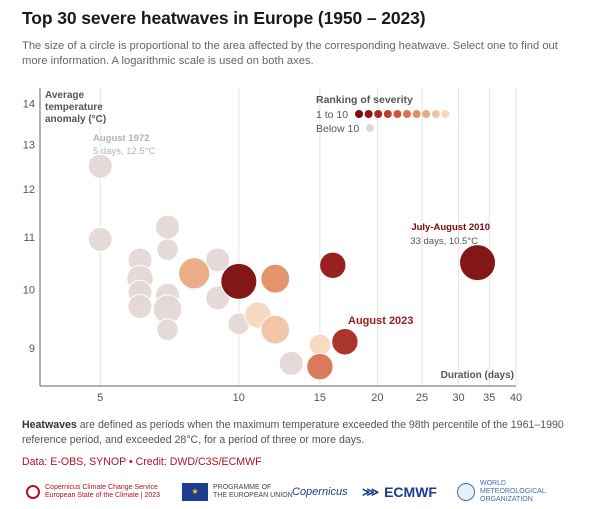 Image resolution: width=600 pixels, height=509 pixels. Describe the element at coordinates (101, 487) in the screenshot. I see `c3s-name: Copernicus Climate Change Service` at that location.